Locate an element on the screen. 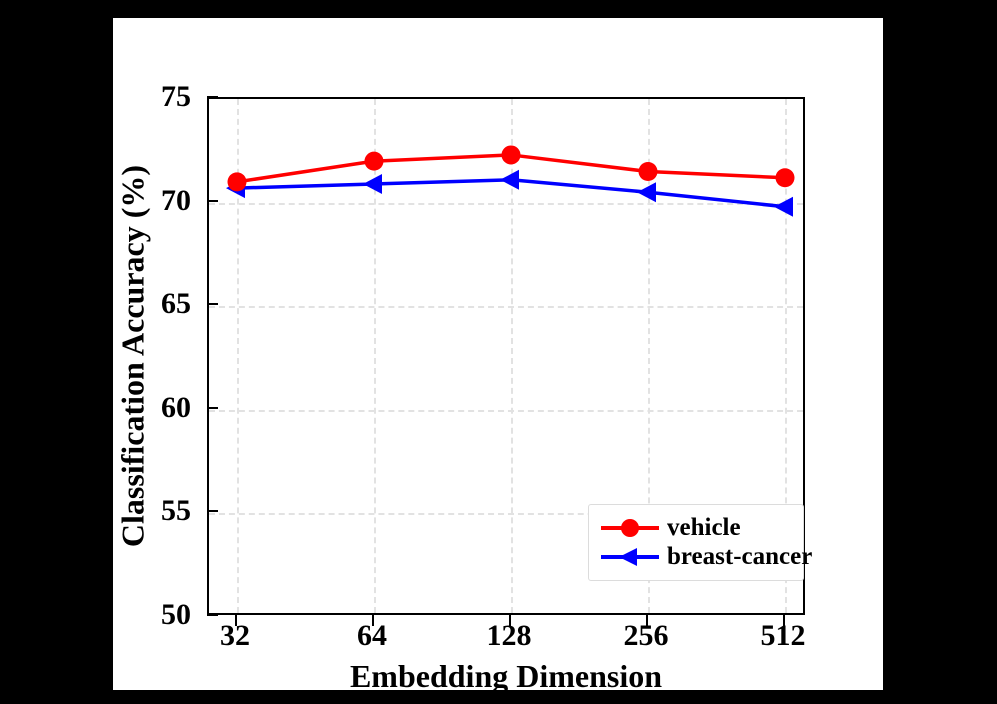 The height and width of the screenshot is (704, 997). legend-marker-triangle-left-icon is located at coordinates (630, 557).